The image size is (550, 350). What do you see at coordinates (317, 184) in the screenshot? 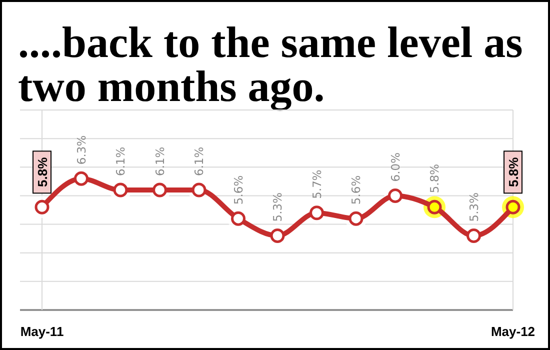
I see `data-label: 5.7%` at bounding box center [317, 184].